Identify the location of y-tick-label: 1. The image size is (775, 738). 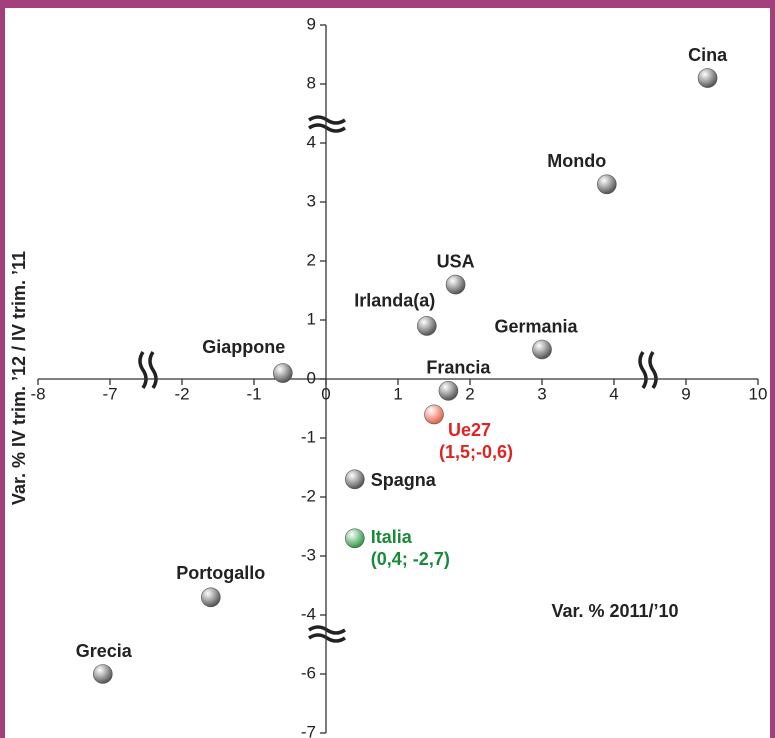
(311, 318).